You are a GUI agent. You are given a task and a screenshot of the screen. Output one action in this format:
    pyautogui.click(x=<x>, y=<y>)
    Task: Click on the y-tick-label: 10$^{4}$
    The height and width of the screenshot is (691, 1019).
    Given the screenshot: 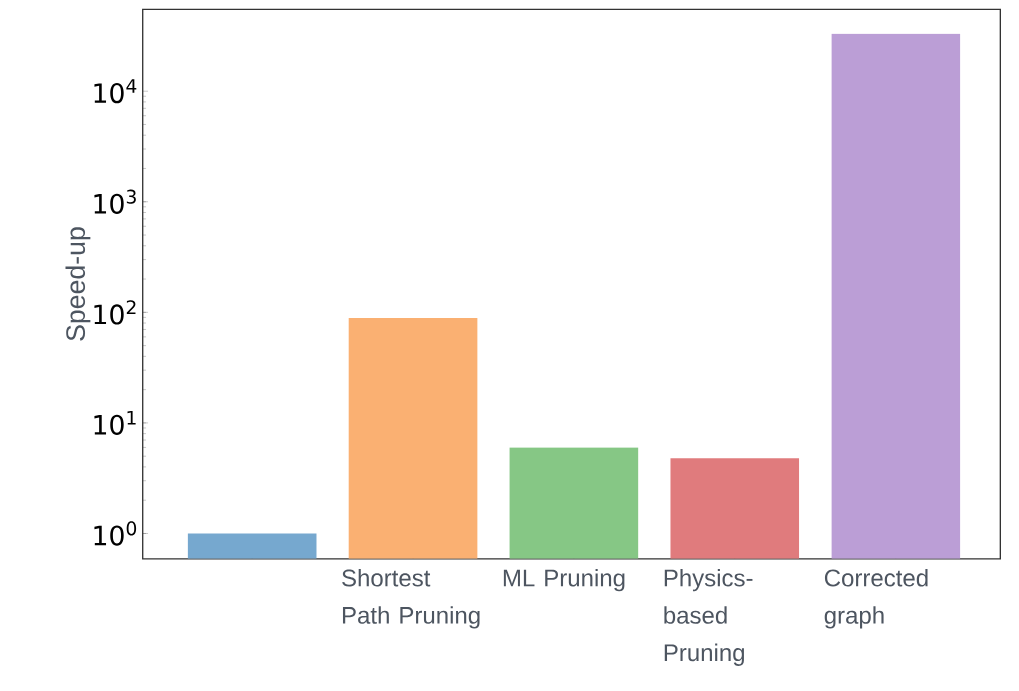 What is the action you would take?
    pyautogui.click(x=115, y=91)
    